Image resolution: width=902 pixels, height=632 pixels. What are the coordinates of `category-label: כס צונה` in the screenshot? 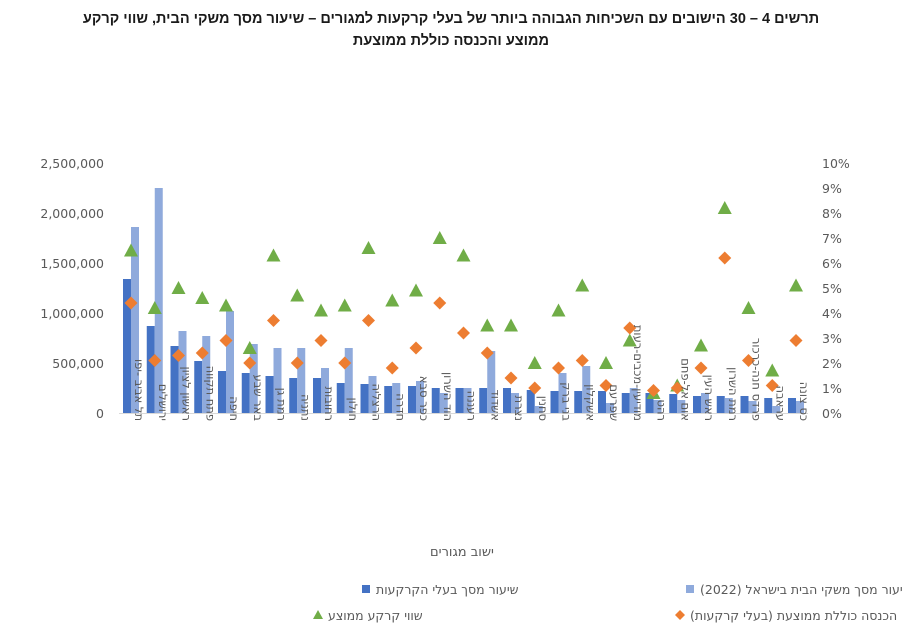 It's located at (804, 401).